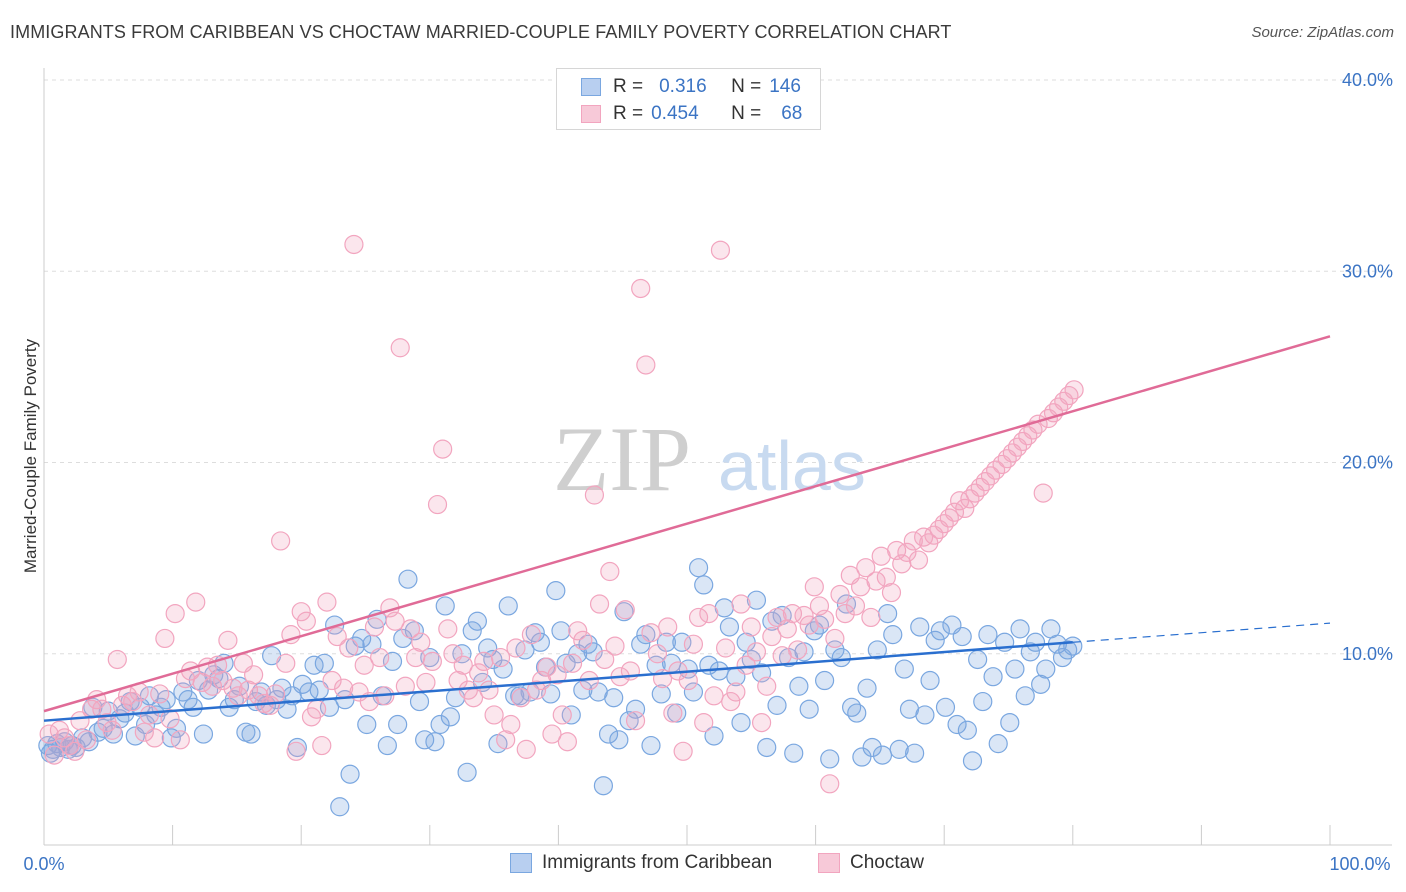 The height and width of the screenshot is (892, 1406). Describe the element at coordinates (591, 114) in the screenshot. I see `legend-swatch-pink` at that location.